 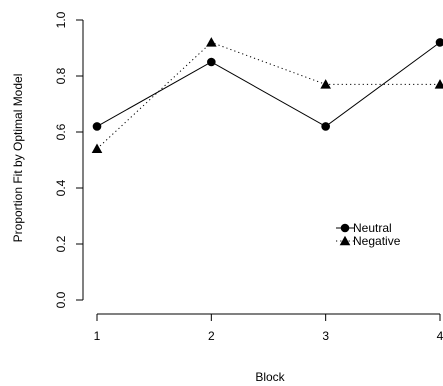 What do you see at coordinates (345, 240) in the screenshot?
I see `legend-marker-negative` at bounding box center [345, 240].